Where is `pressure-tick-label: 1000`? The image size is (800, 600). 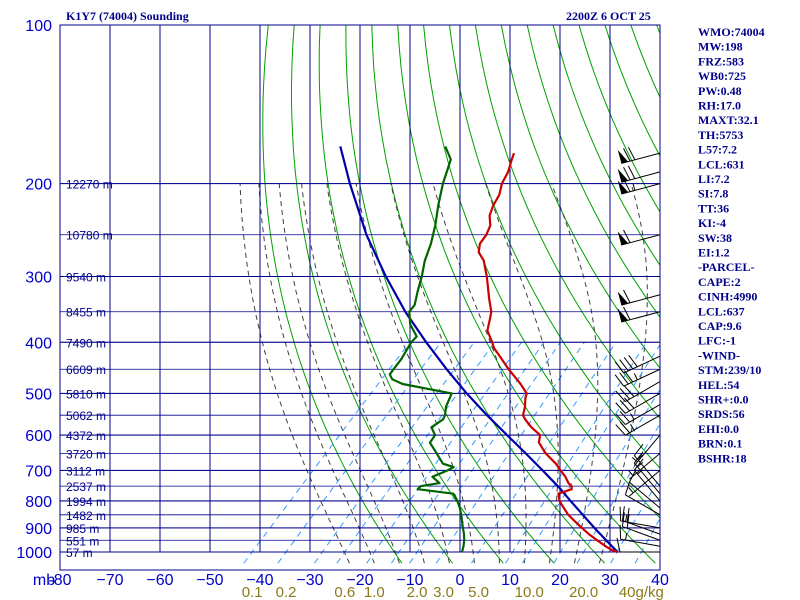
pressure-tick-label: 1000 is located at coordinates (34, 553).